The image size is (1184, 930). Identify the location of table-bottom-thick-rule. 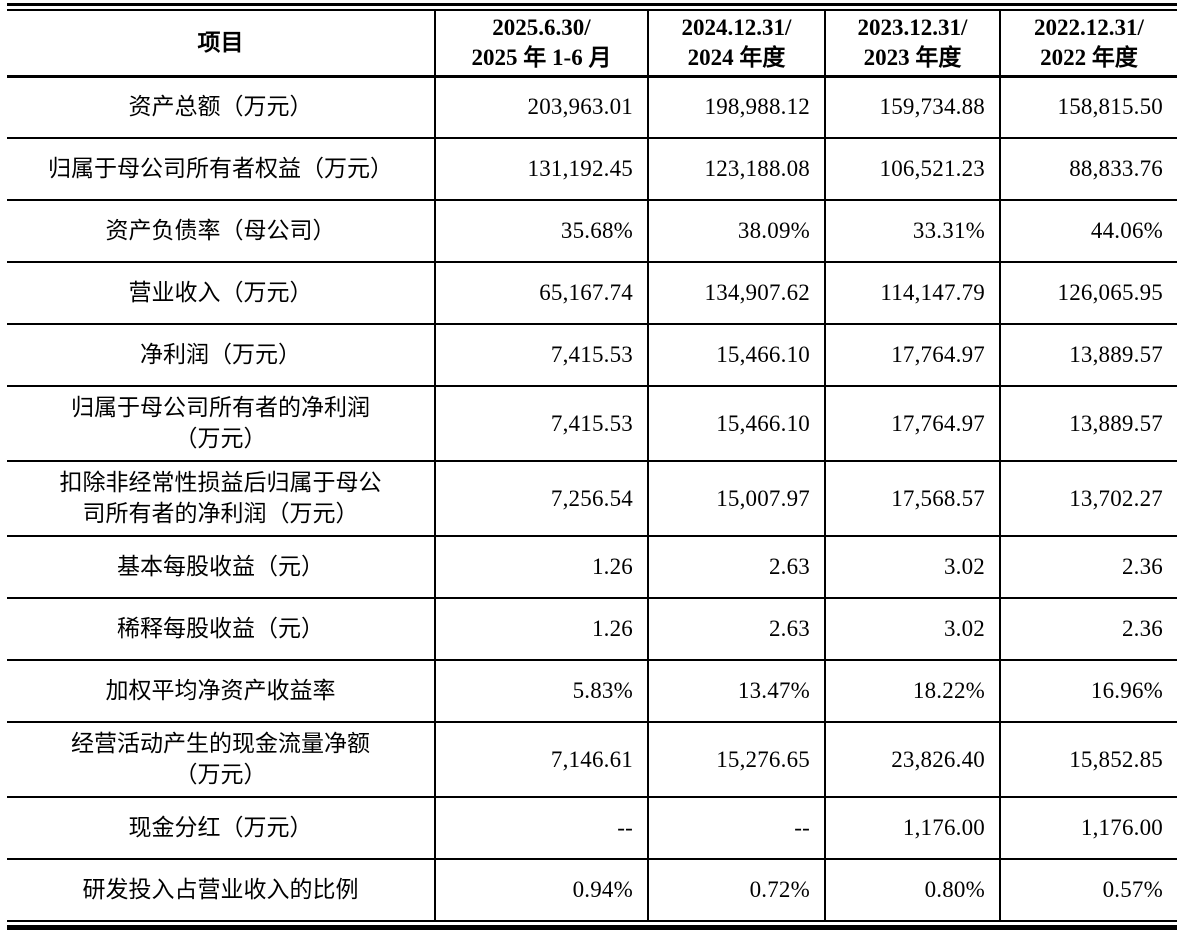
(592, 927).